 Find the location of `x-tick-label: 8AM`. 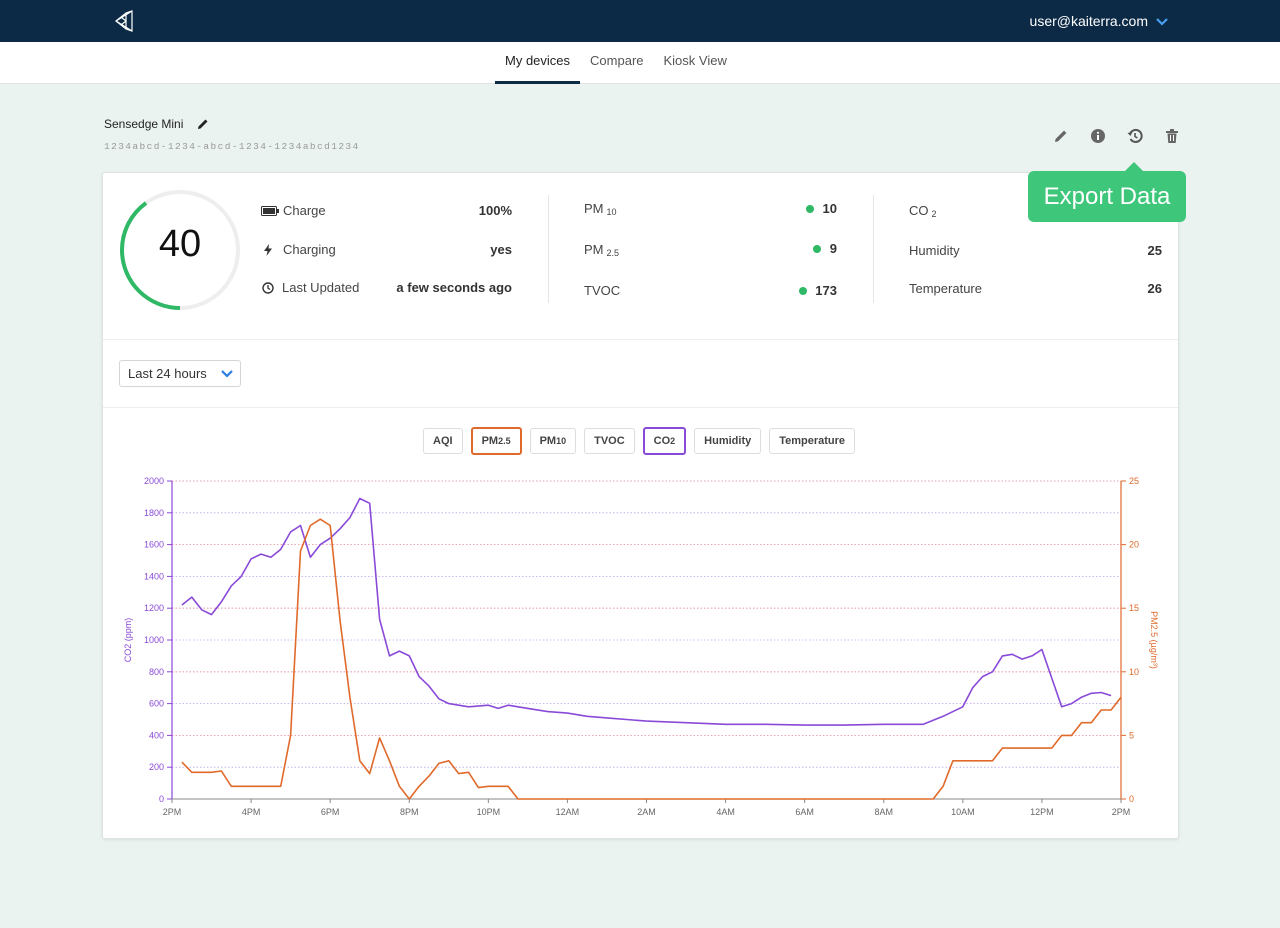

x-tick-label: 8AM is located at coordinates (883, 812).